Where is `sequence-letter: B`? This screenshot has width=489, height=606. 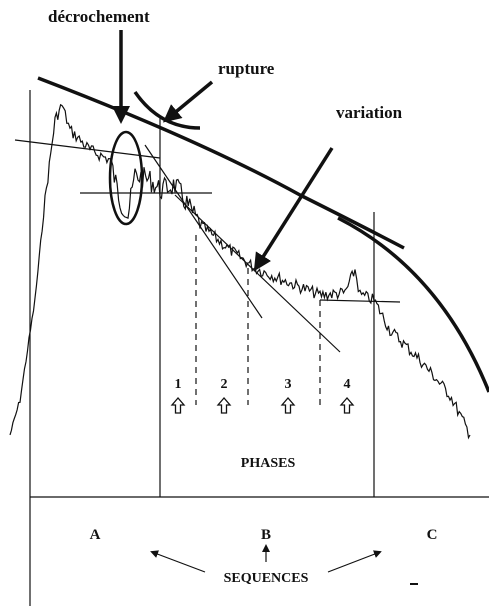
sequence-letter: B is located at coordinates (266, 535).